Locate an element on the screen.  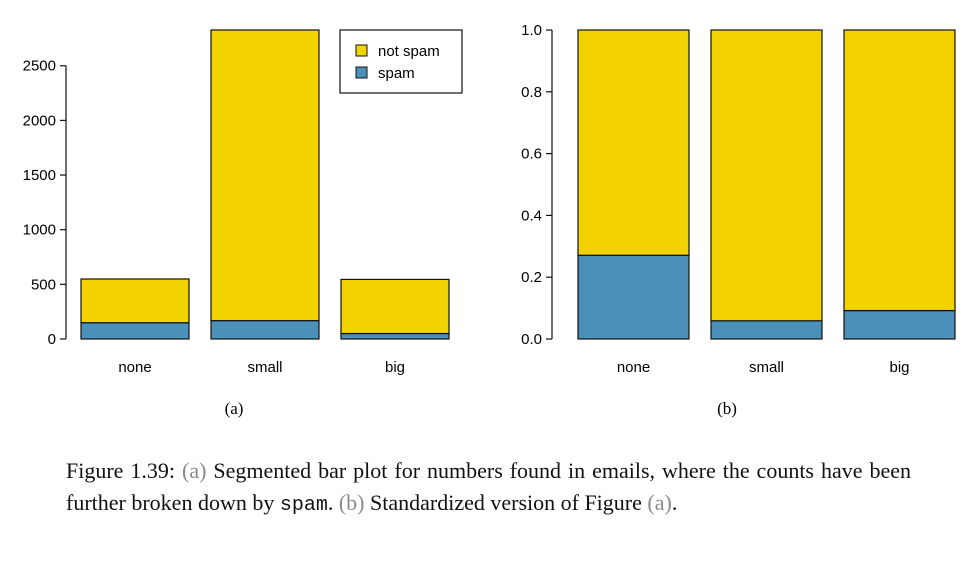
y-tick-label: 2000 is located at coordinates (39, 120).